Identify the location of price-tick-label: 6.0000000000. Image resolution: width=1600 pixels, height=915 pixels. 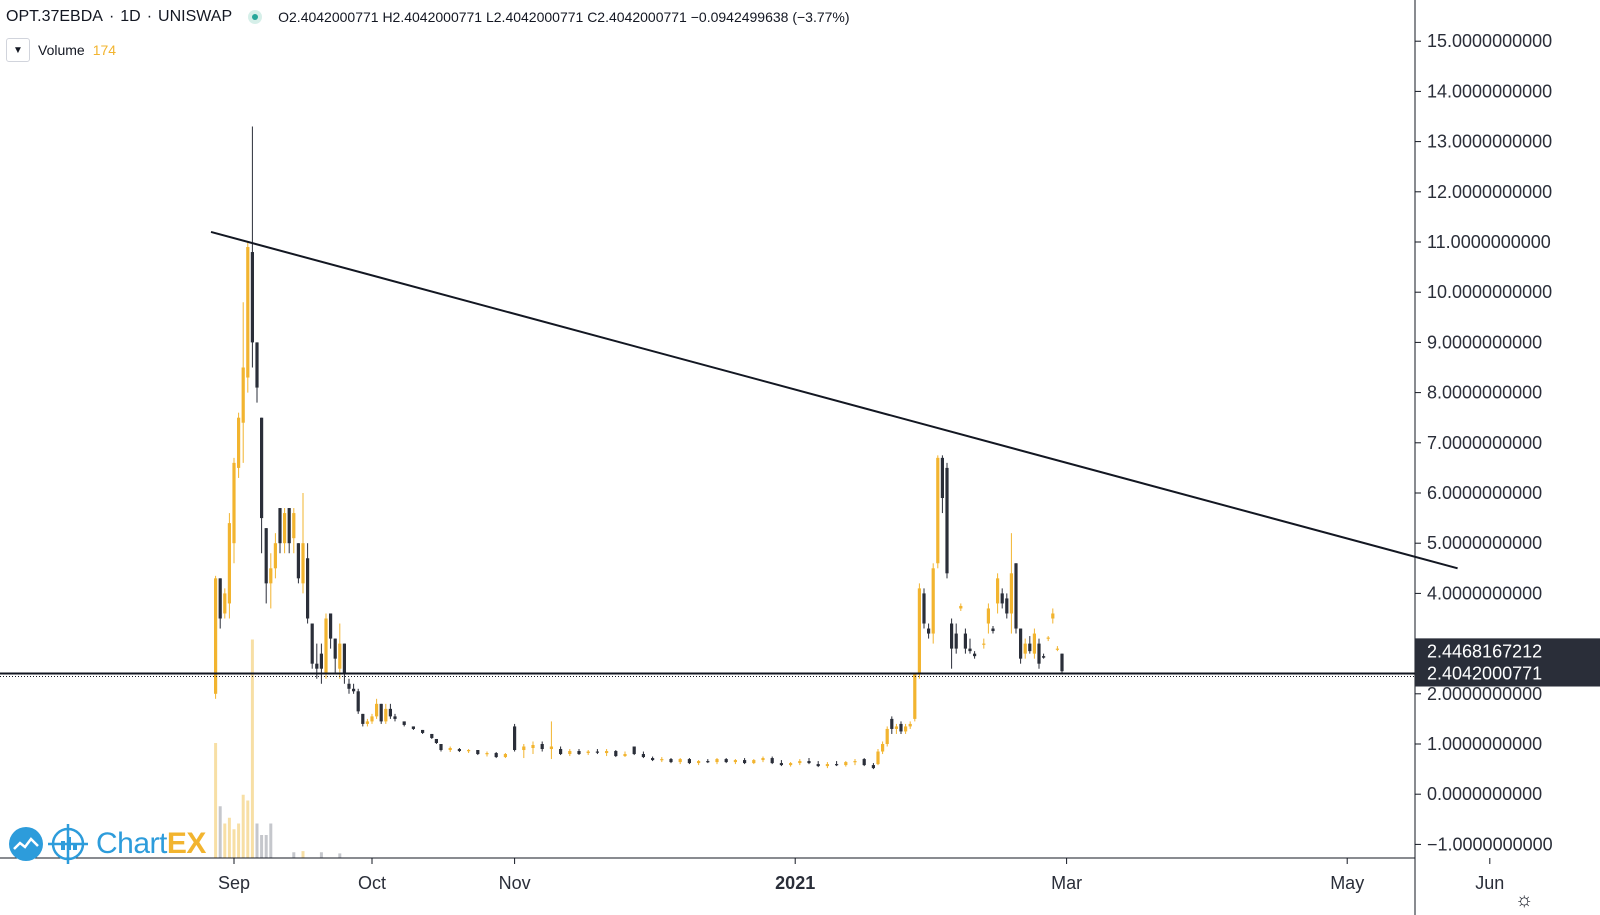
(1484, 493).